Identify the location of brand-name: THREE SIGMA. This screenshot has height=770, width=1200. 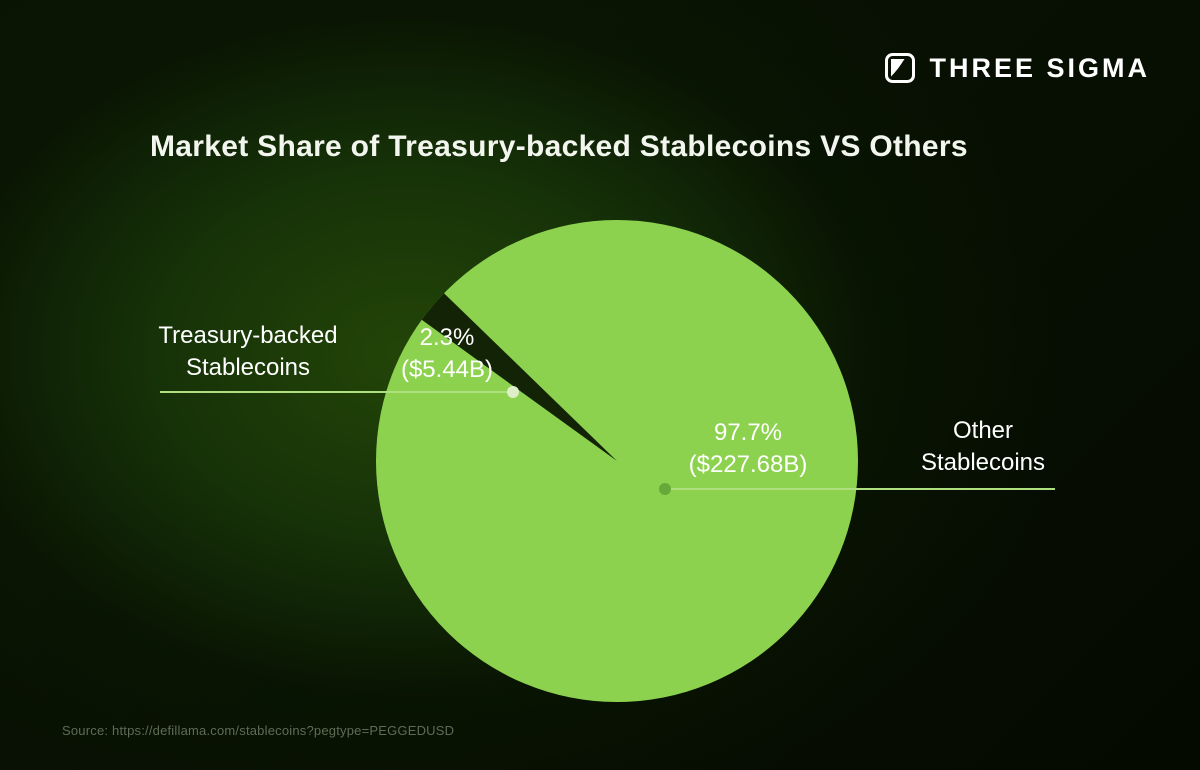
(1039, 67).